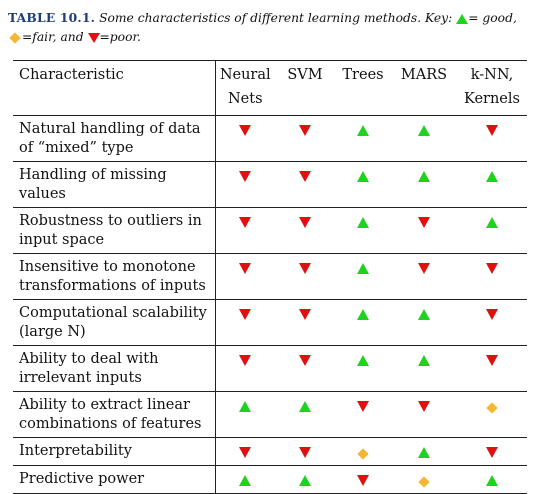 This screenshot has height=494, width=540. Describe the element at coordinates (114, 479) in the screenshot. I see `characteristic-label: Predictive power` at that location.